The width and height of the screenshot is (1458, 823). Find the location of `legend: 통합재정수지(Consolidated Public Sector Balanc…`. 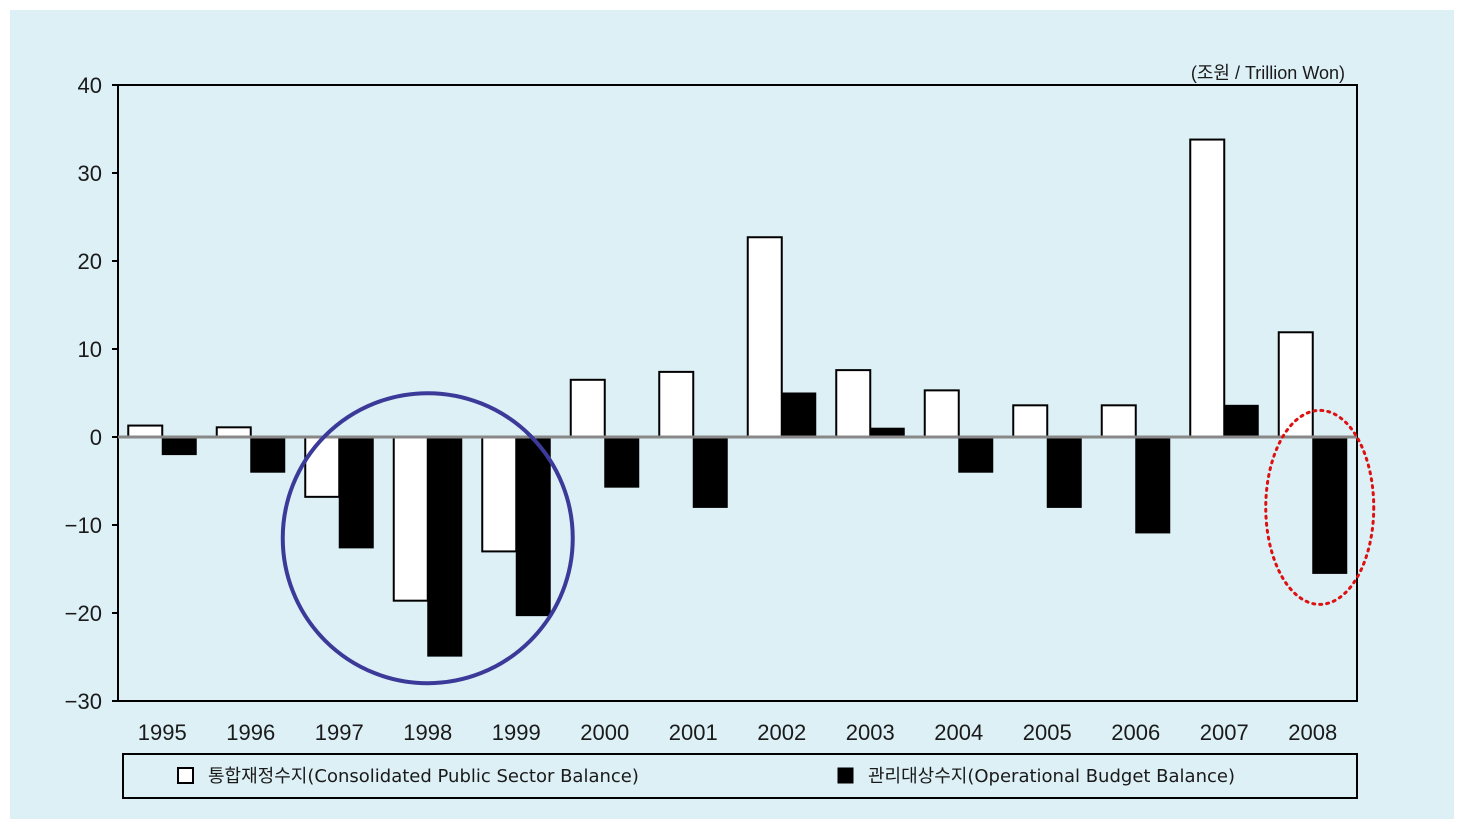

legend: 통합재정수지(Consolidated Public Sector Balanc… is located at coordinates (740, 776).